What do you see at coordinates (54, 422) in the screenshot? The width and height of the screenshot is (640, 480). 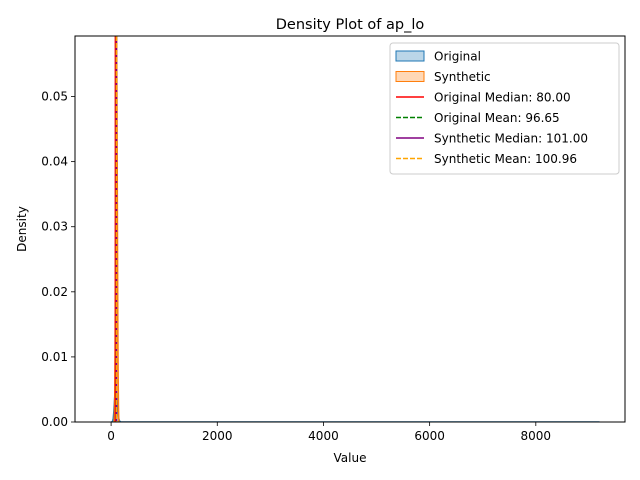 I see `y-tick-label: 0.00` at bounding box center [54, 422].